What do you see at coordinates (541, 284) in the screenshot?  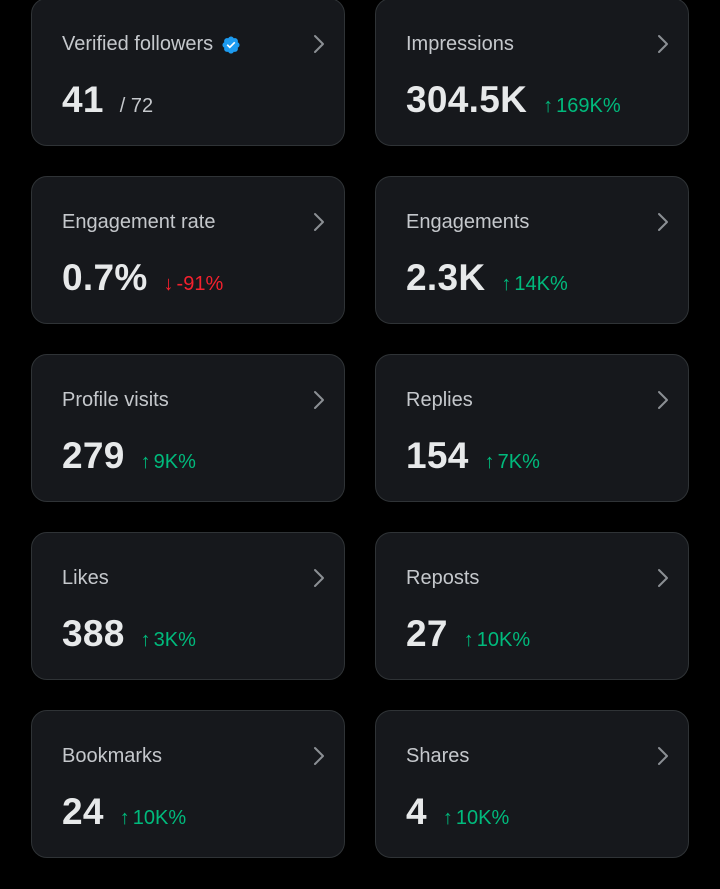 I see `metric-change-value: 14K%` at bounding box center [541, 284].